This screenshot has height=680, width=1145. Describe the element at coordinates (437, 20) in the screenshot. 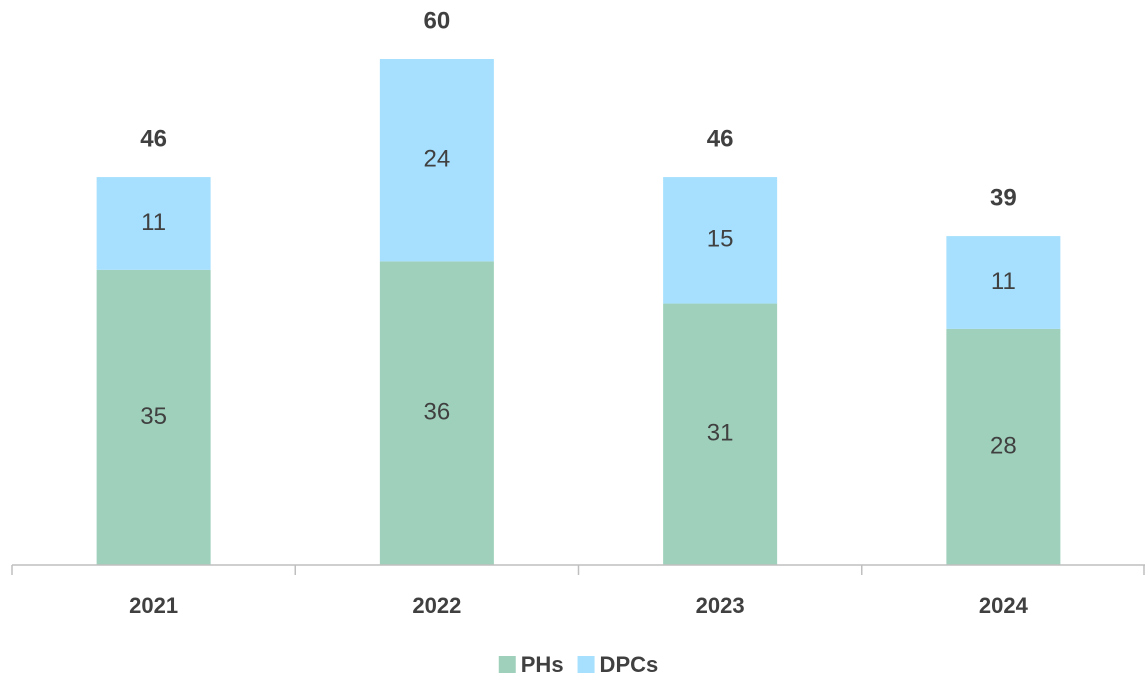

I see `total-label: 60` at that location.